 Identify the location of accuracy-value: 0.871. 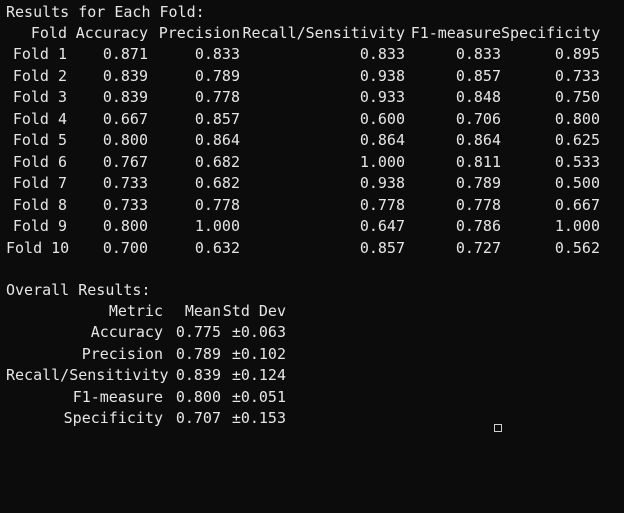
(125, 54).